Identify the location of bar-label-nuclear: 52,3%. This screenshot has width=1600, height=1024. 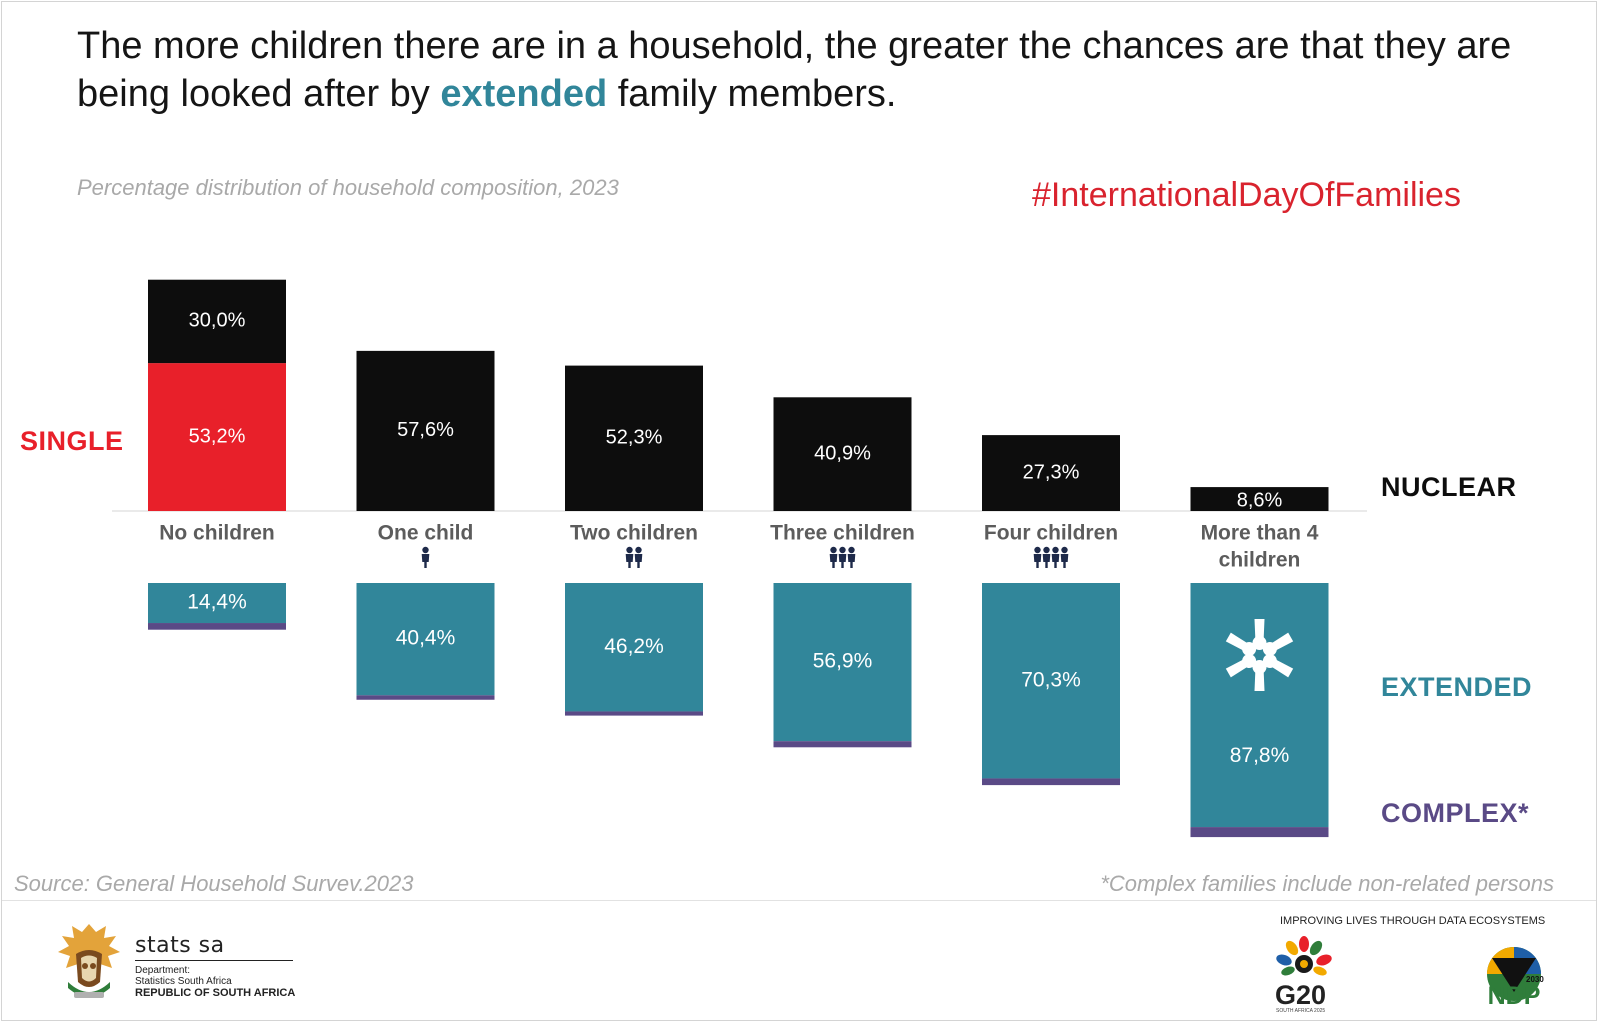
(634, 438).